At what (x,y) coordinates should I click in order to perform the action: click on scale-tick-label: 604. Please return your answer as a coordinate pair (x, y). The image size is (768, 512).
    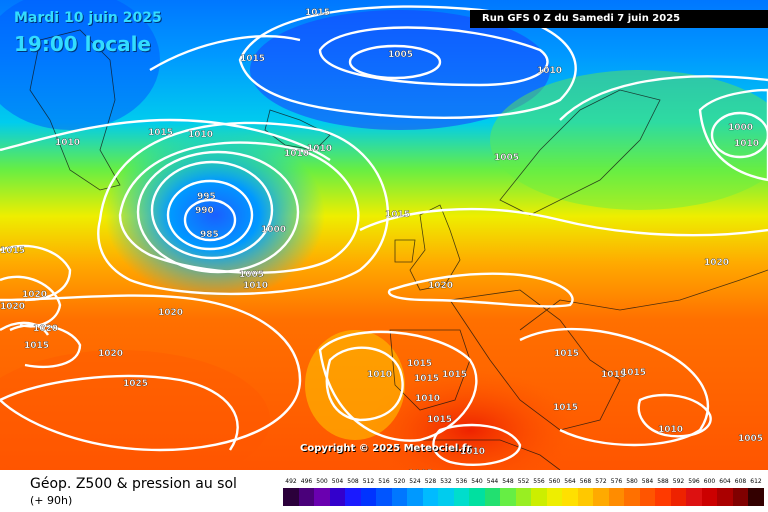
    Looking at the image, I should click on (725, 481).